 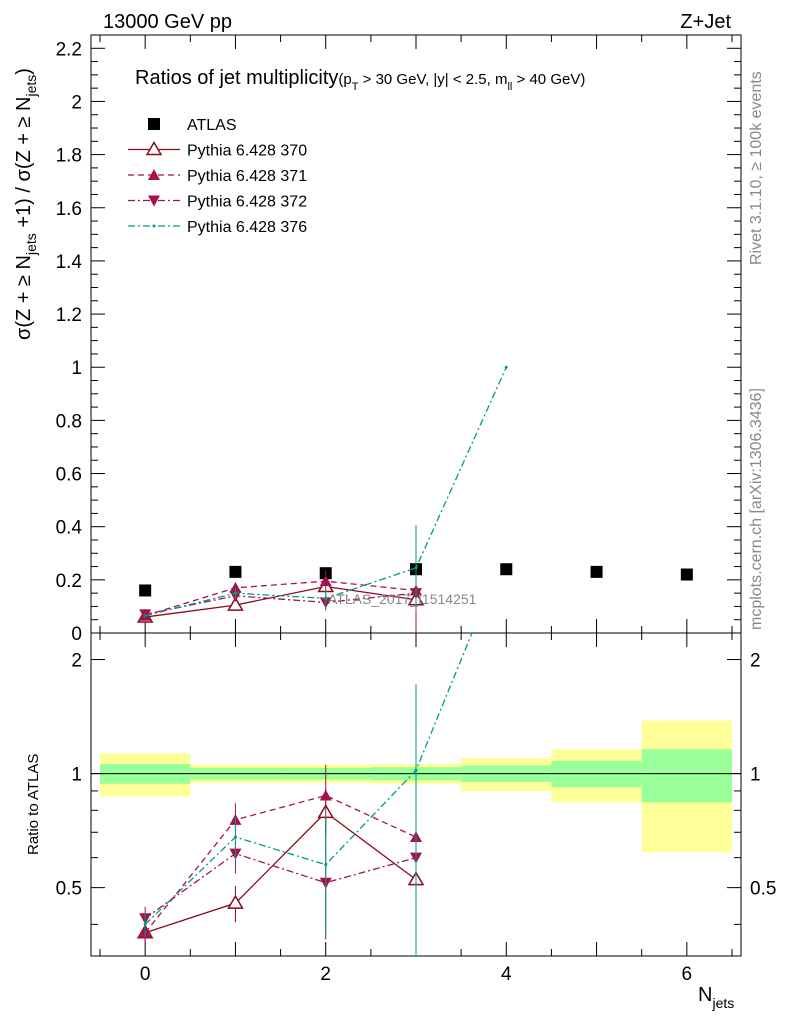 I want to click on y-tick-label: 0.6, so click(x=69, y=475).